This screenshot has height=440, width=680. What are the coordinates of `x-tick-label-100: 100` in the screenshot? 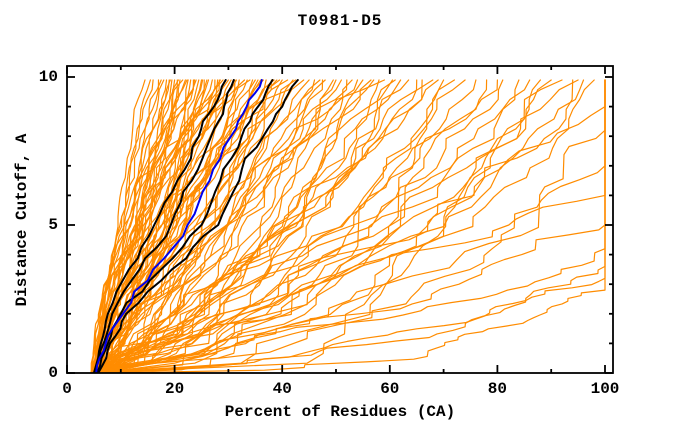 It's located at (605, 389).